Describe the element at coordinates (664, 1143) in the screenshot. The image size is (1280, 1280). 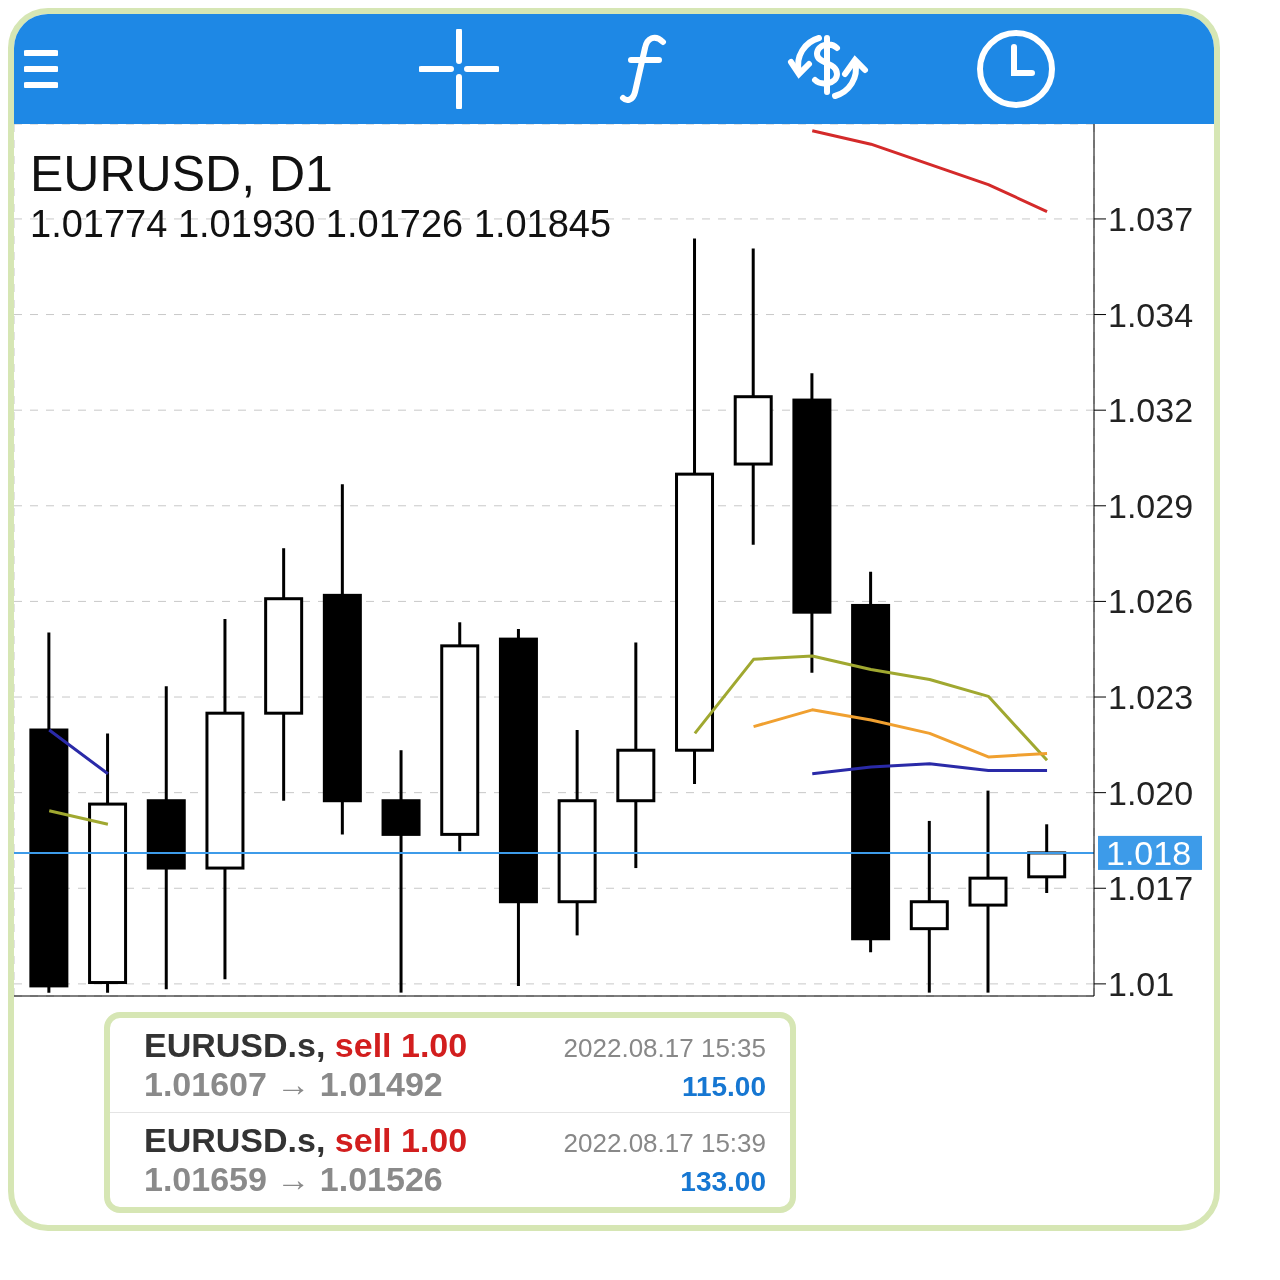
I see `text: 2022.08.17 15:39` at that location.